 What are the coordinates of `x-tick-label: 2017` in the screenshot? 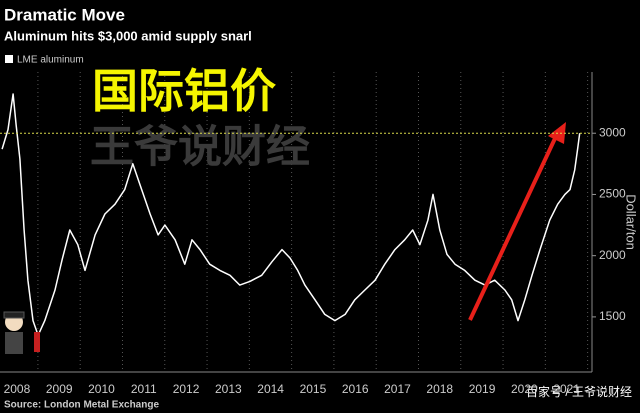 It's located at (397, 389).